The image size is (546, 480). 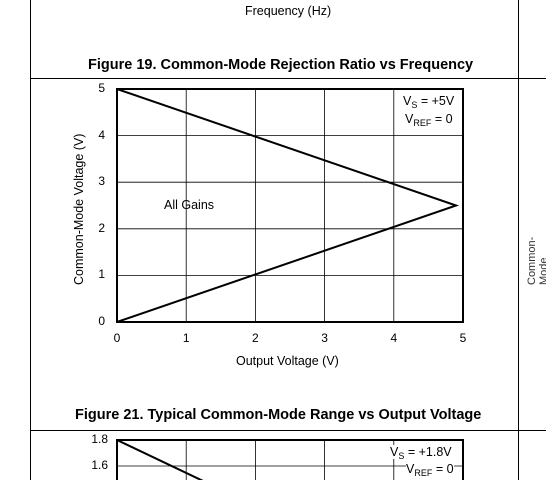 I want to click on chart2-series-line, so click(x=160, y=459).